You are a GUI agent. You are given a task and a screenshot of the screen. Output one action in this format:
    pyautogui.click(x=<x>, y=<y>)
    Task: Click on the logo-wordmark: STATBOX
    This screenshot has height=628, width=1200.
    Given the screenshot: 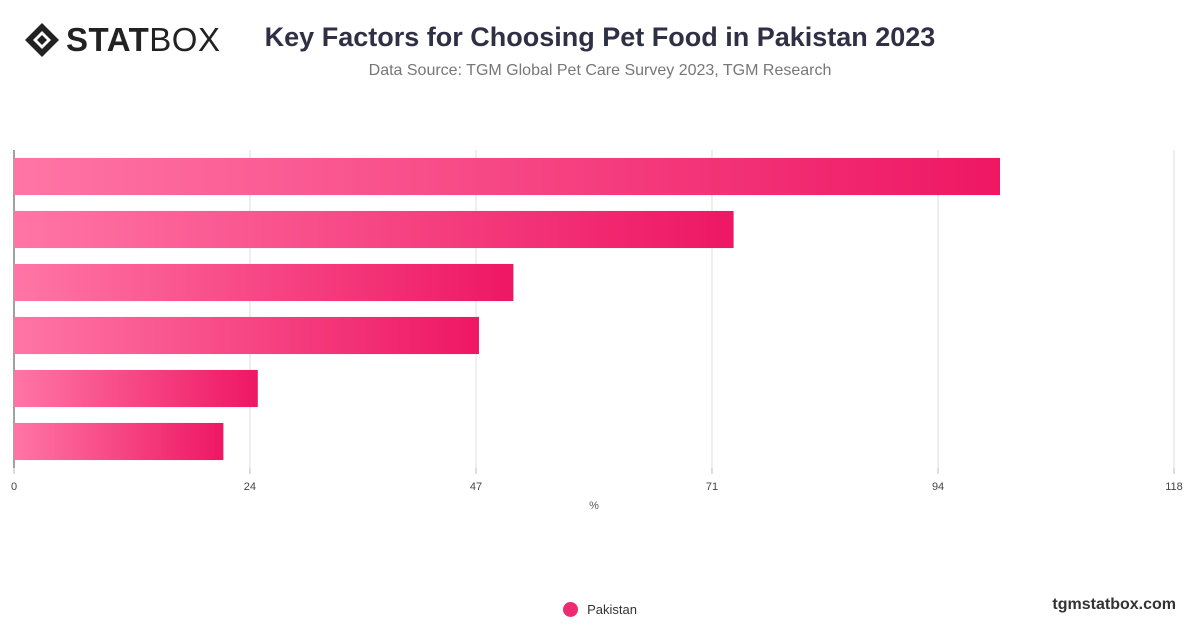 What is the action you would take?
    pyautogui.click(x=143, y=40)
    